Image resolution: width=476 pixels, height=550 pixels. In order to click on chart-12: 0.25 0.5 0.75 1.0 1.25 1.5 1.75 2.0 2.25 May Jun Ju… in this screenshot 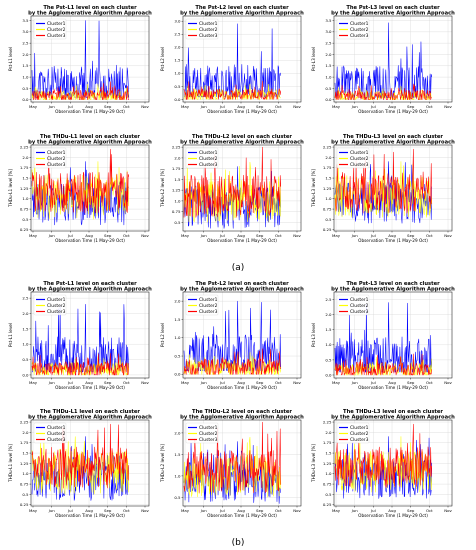, I will do `click(383, 463)`.